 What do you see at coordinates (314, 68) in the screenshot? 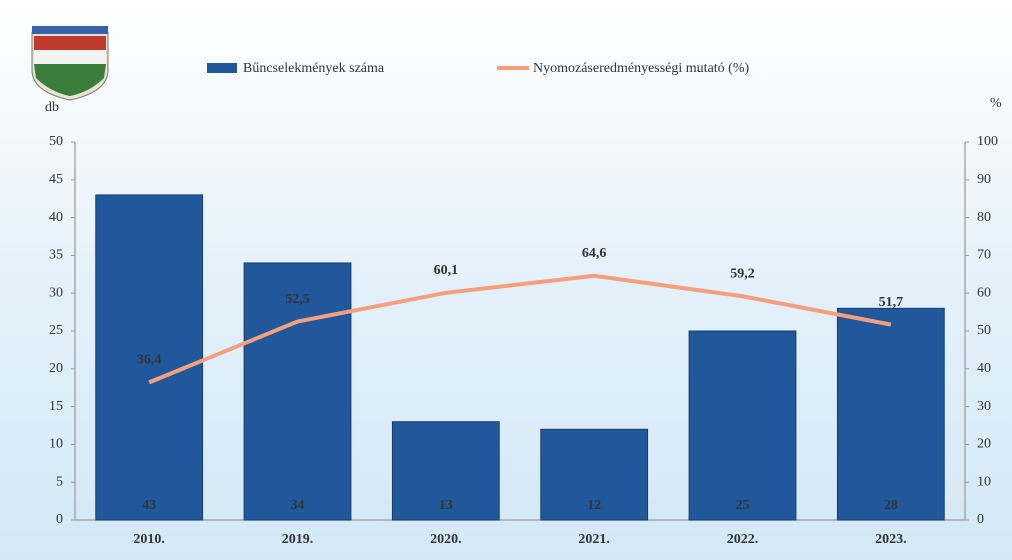
I see `legend-label: Bűncselekmények száma` at bounding box center [314, 68].